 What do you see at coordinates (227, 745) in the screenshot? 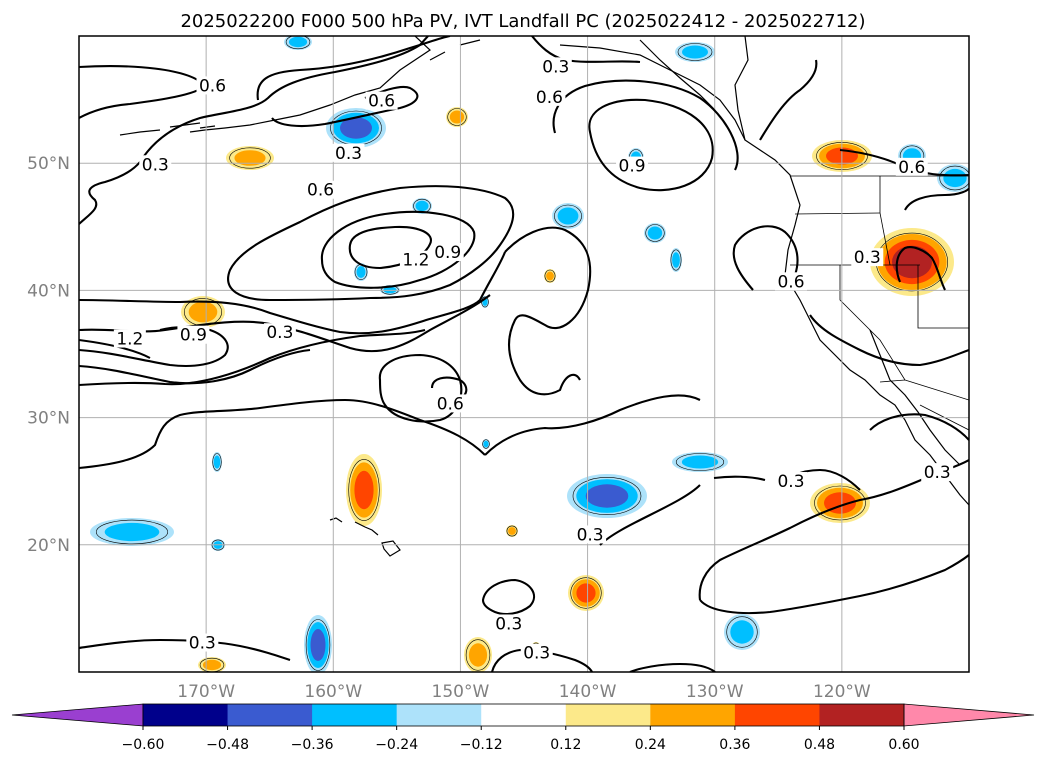
I see `colorbar-tick-label: −0.48` at bounding box center [227, 745].